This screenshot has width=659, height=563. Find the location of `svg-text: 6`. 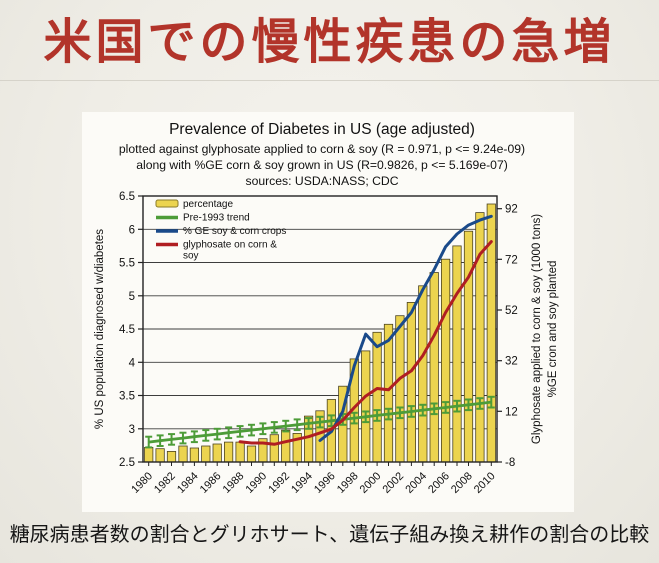

svg-text: 6 is located at coordinates (132, 230).